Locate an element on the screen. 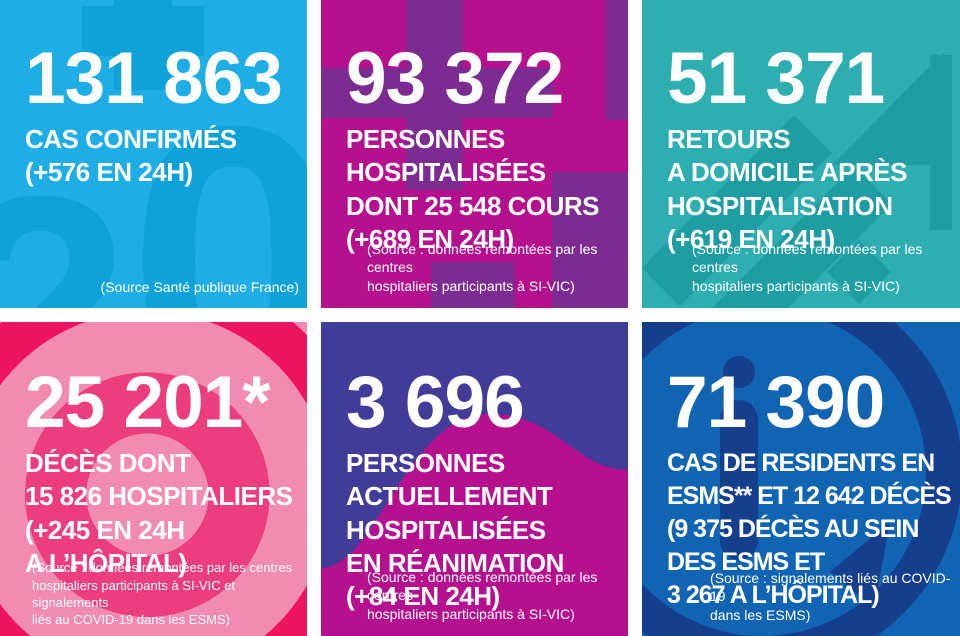  stat-number: 3 696 is located at coordinates (435, 402).